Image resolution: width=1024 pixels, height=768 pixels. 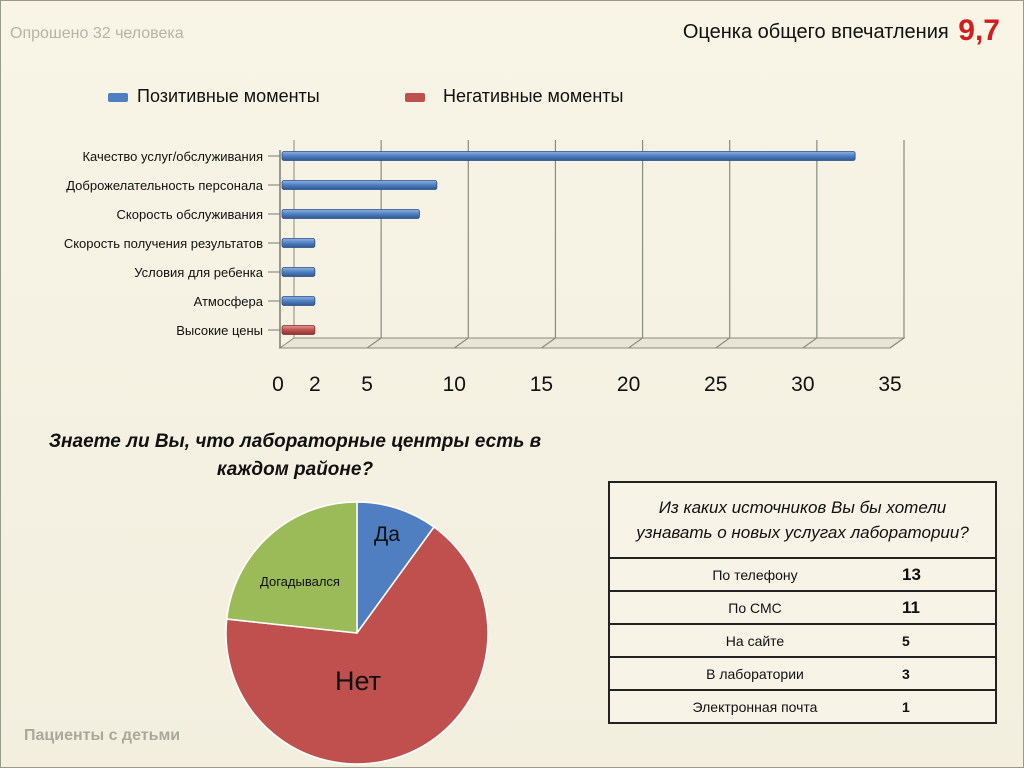 What do you see at coordinates (118, 97) in the screenshot?
I see `legend-swatch-positive` at bounding box center [118, 97].